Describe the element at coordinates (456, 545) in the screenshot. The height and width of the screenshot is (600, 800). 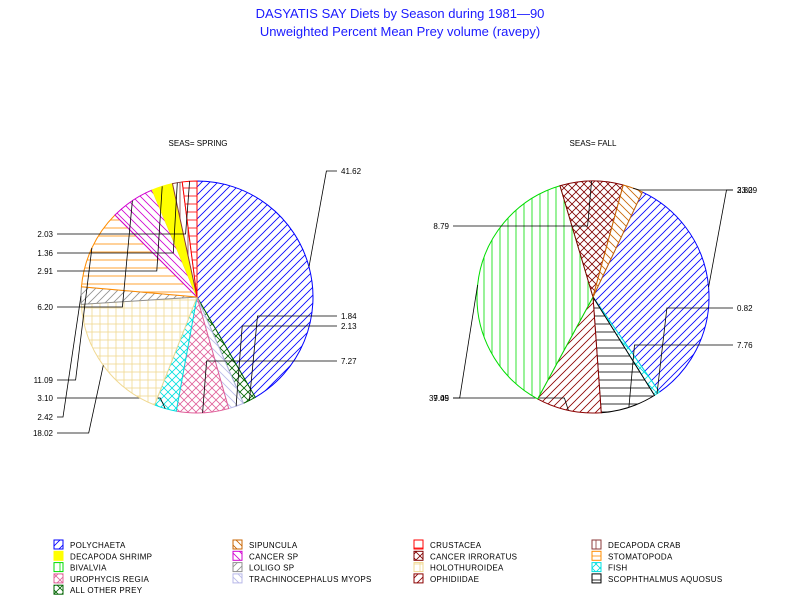
I see `legend-label: CRUSTACEA` at that location.